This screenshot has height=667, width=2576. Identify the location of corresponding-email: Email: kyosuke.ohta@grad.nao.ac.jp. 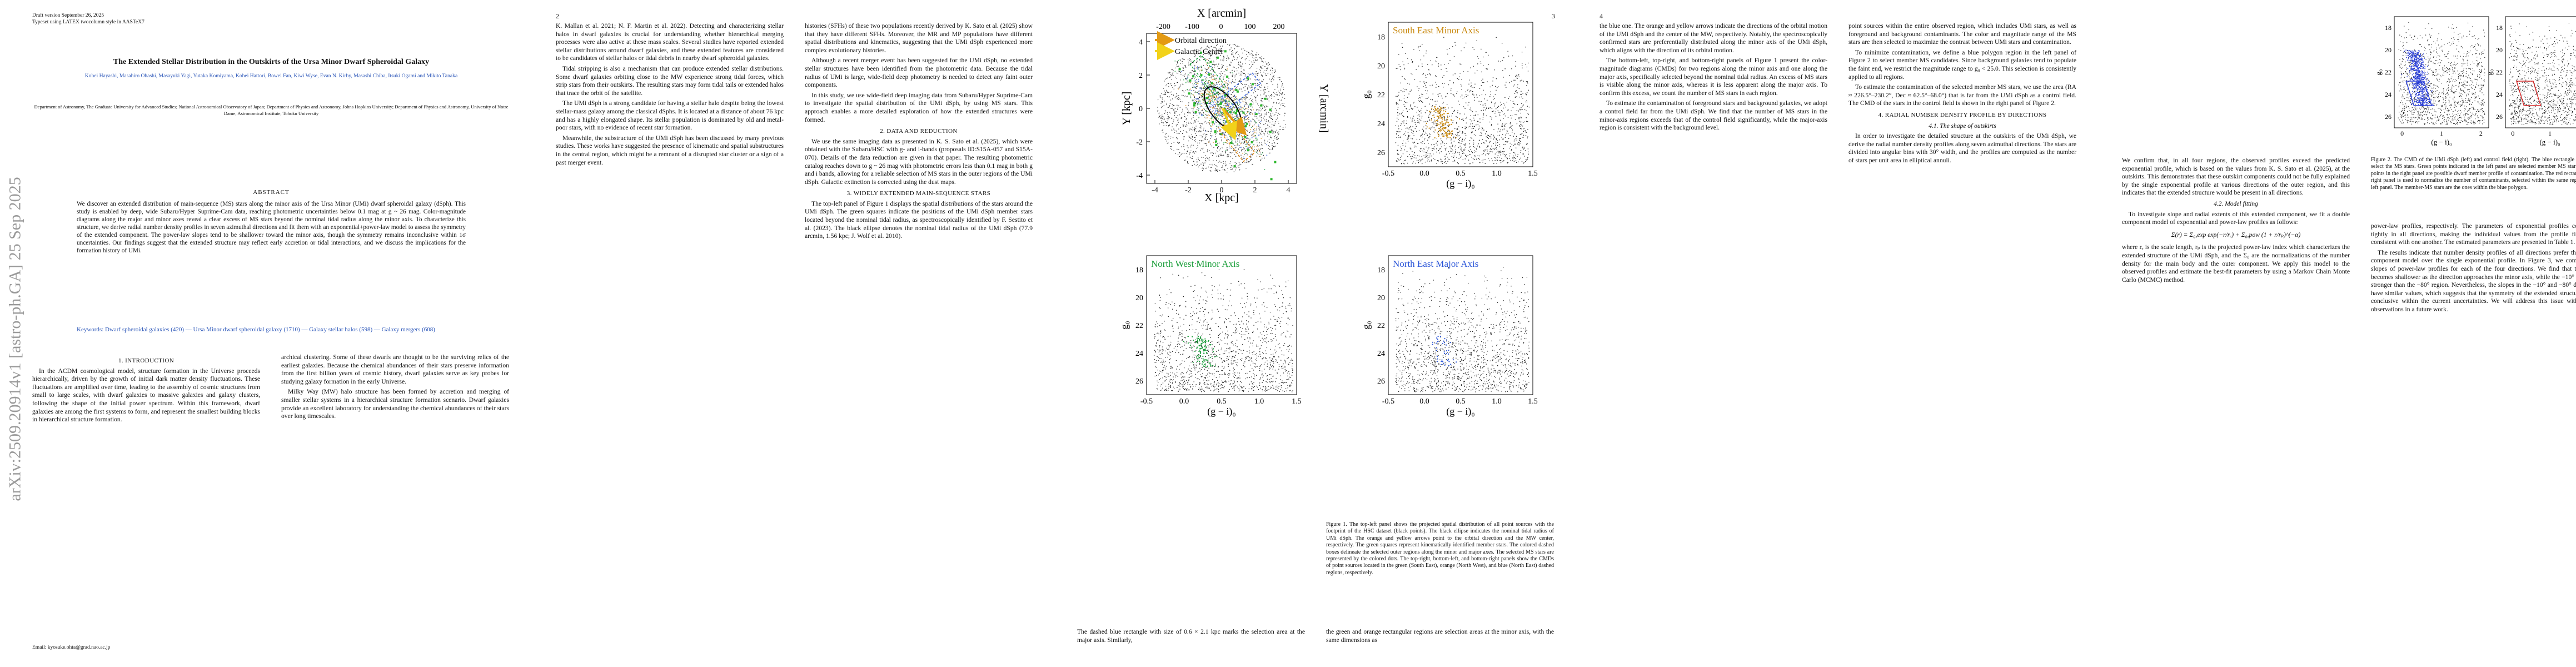
(71, 647).